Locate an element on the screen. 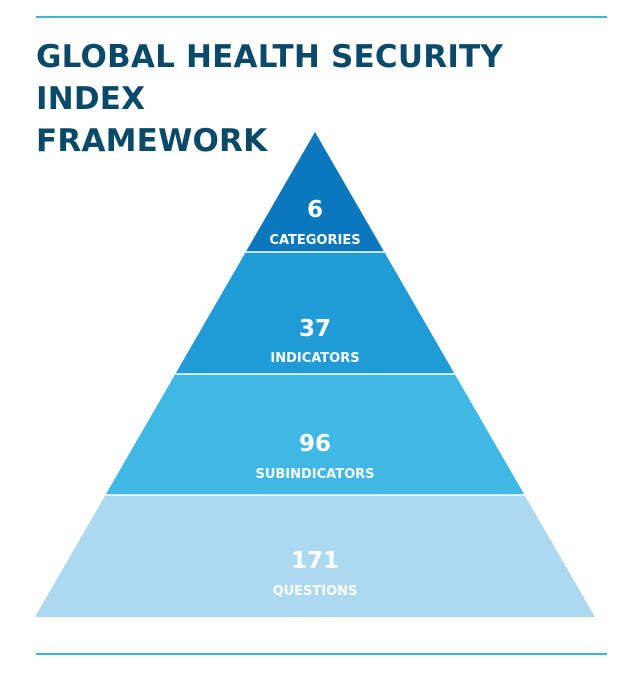  tier-number-indicators: 37 is located at coordinates (315, 329).